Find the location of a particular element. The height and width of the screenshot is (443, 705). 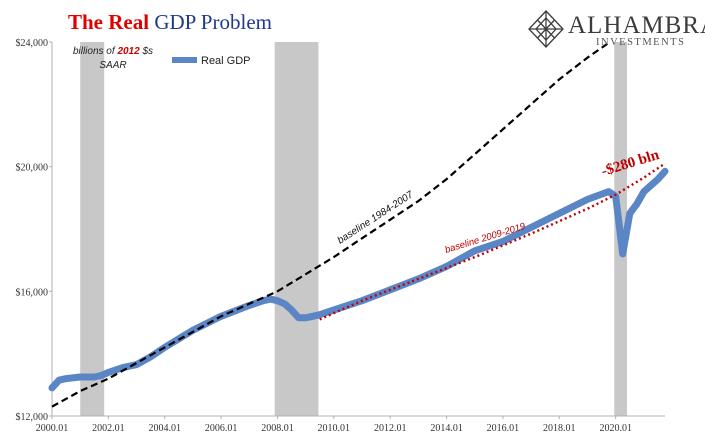

logo-subtitle: INVESTMENTS is located at coordinates (641, 42).